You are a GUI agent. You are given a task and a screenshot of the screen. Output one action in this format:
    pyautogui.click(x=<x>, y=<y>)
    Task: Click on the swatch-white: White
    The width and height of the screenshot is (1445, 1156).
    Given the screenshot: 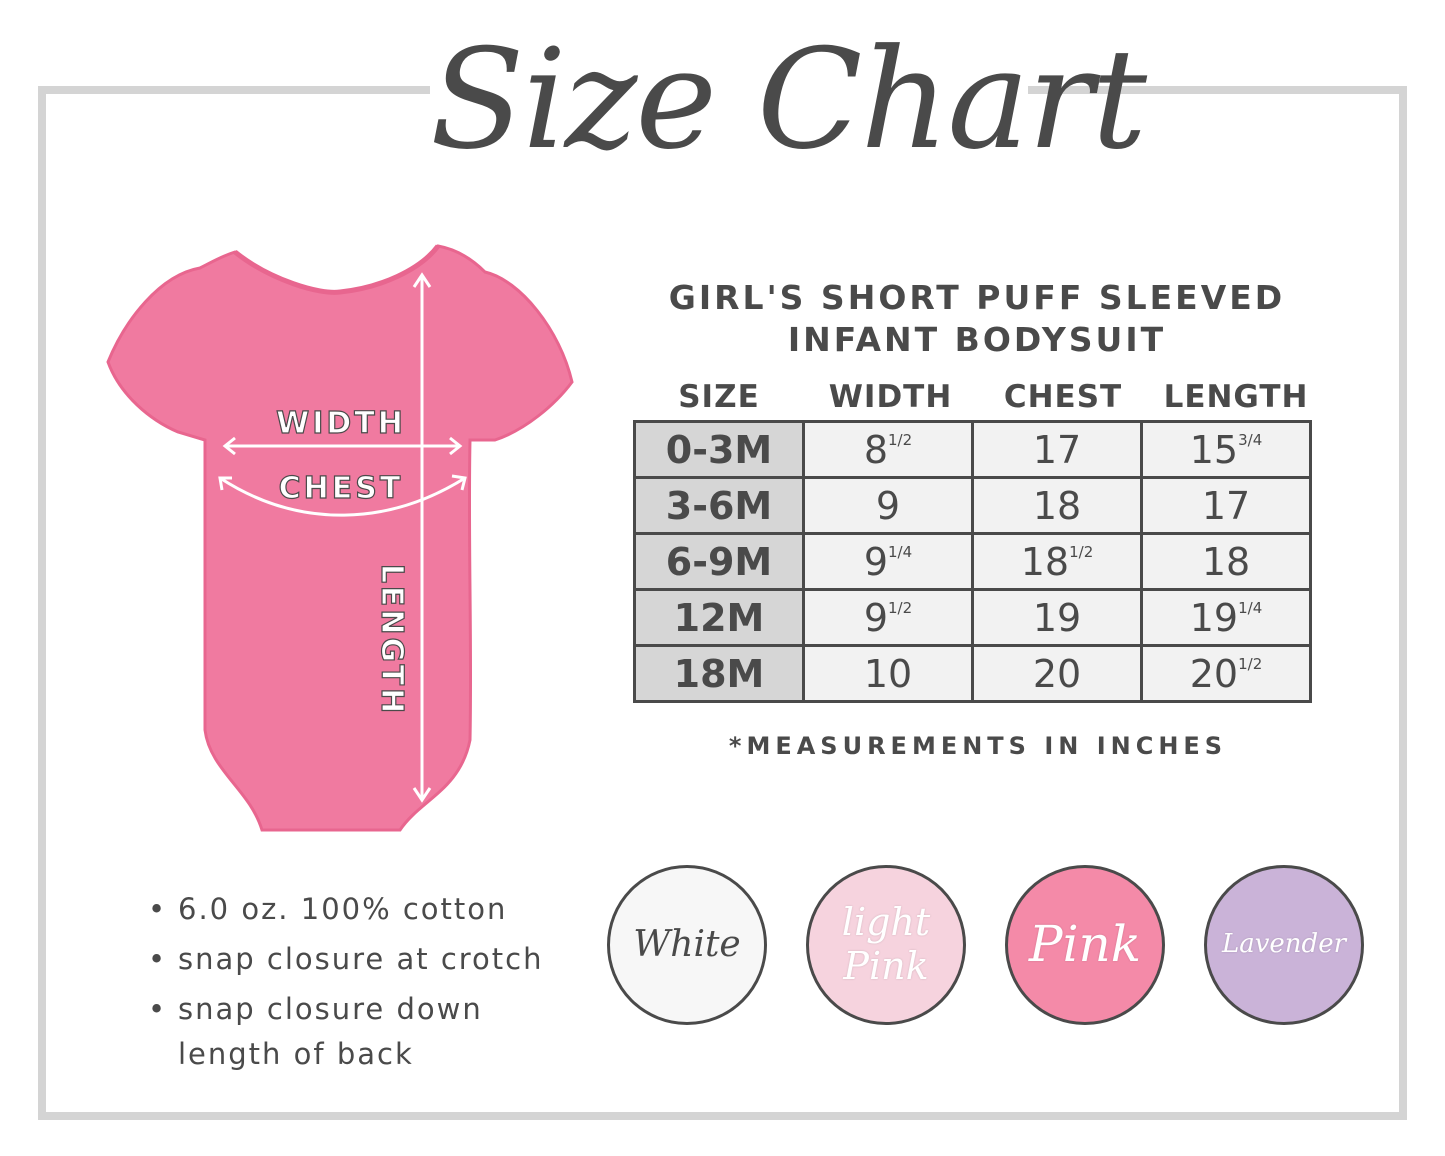 What is the action you would take?
    pyautogui.click(x=687, y=945)
    